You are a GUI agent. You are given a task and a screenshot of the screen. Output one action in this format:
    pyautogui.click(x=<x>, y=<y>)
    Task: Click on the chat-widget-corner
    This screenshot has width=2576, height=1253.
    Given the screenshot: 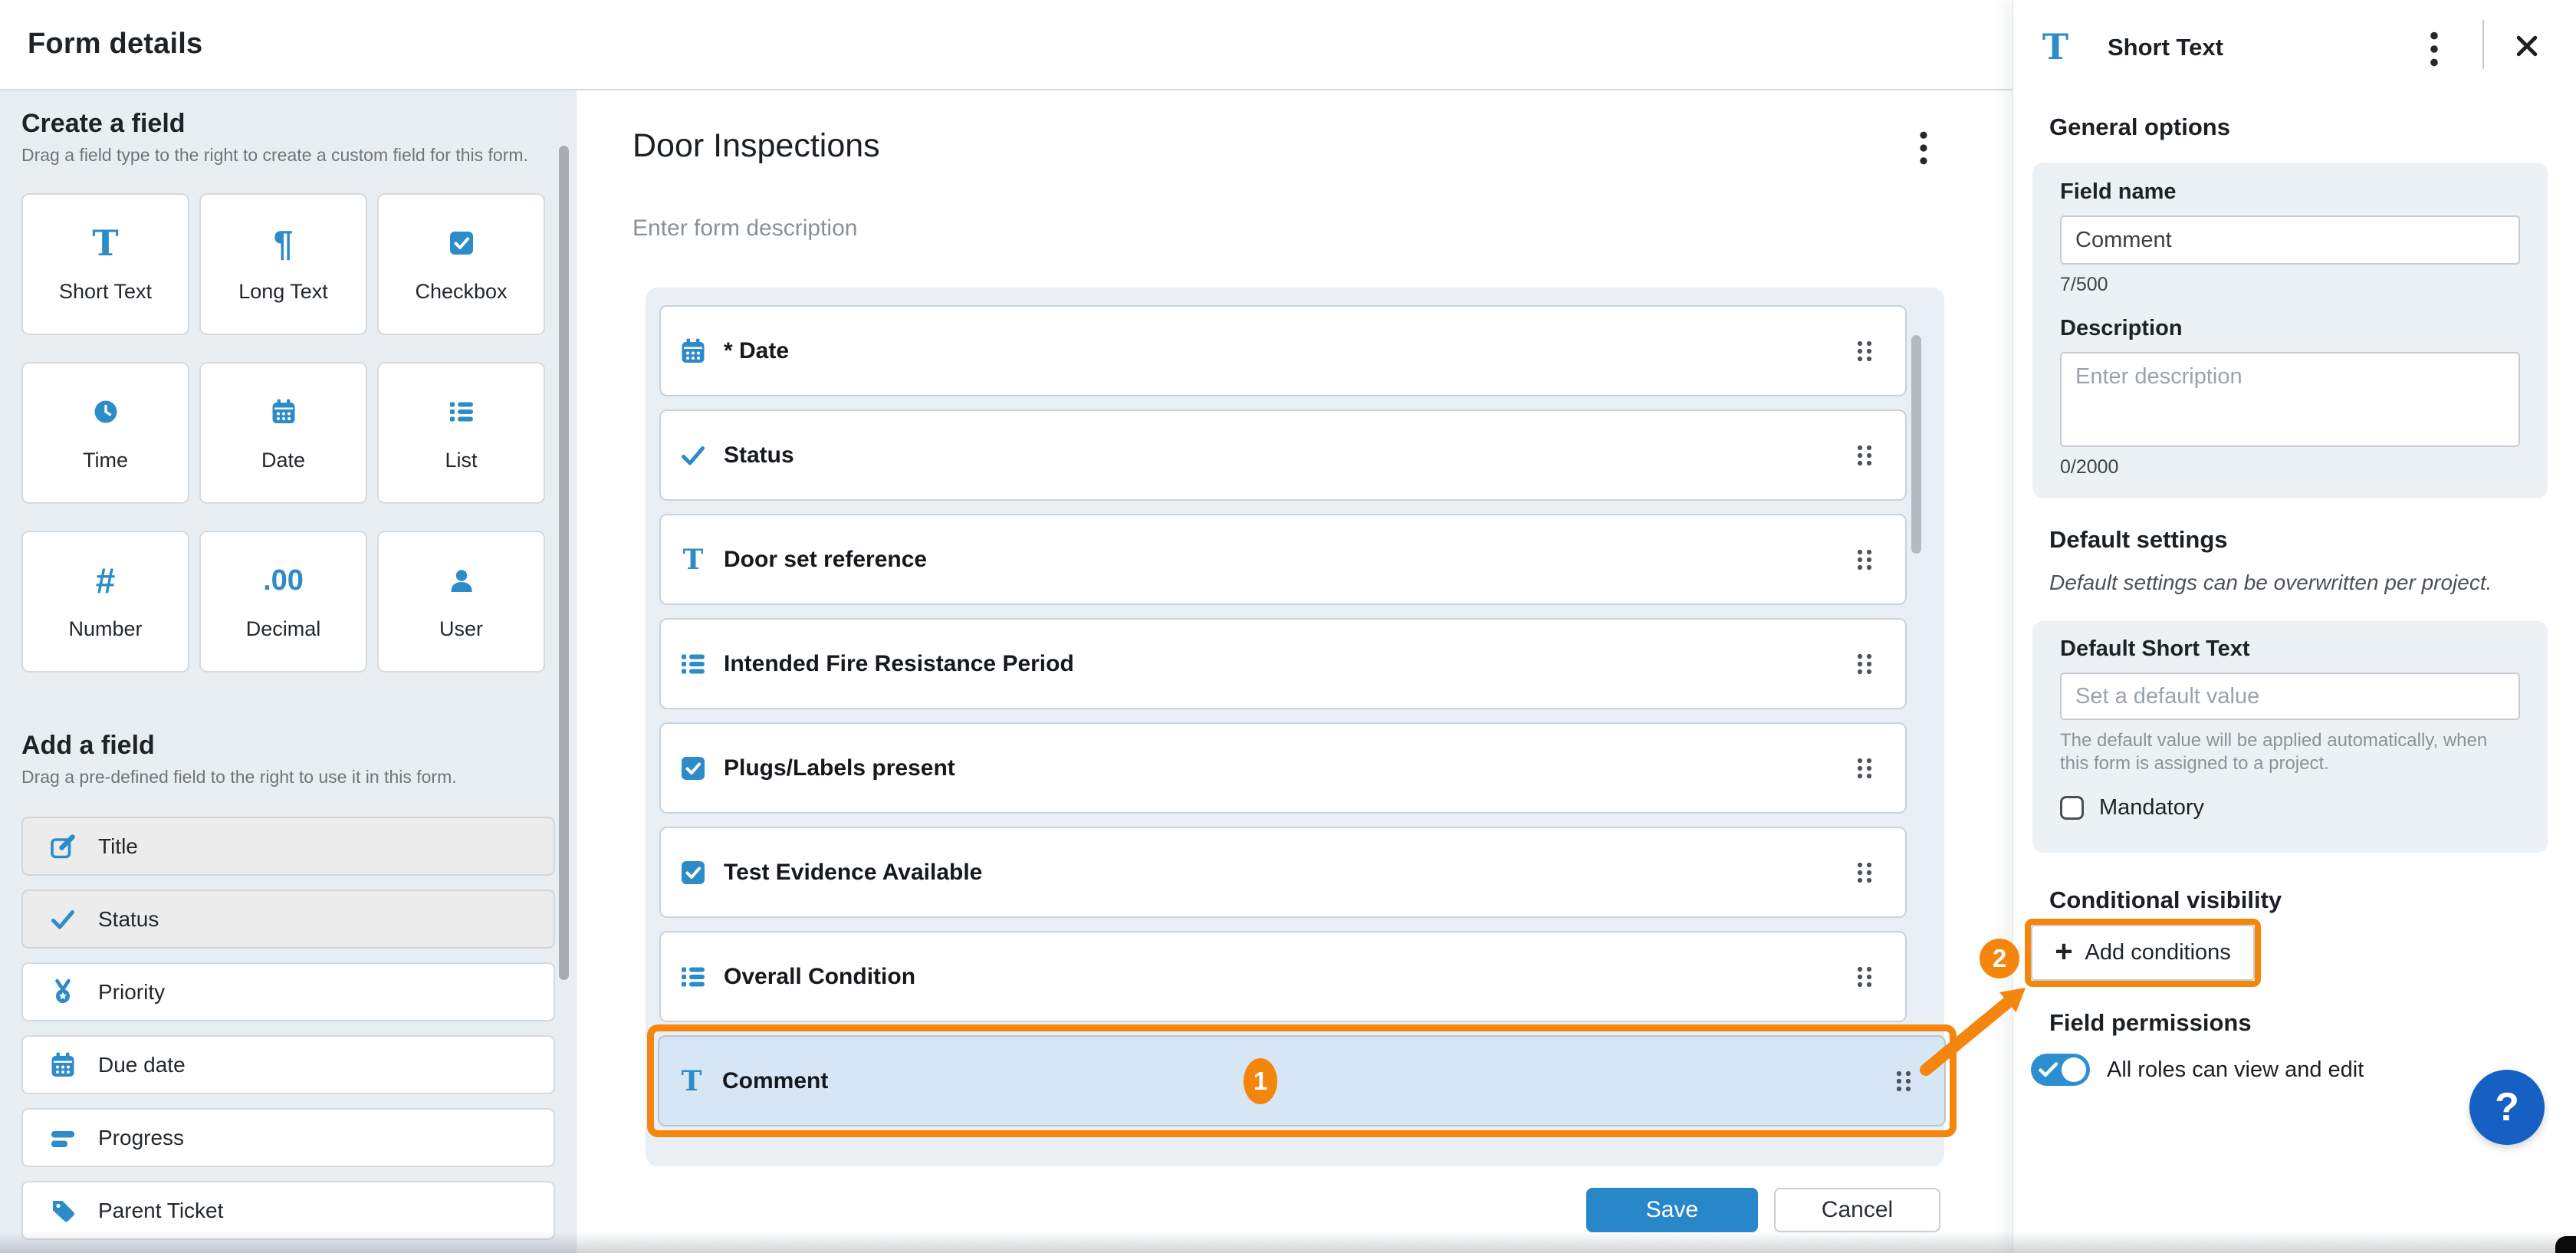 What is the action you would take?
    pyautogui.click(x=2565, y=1244)
    